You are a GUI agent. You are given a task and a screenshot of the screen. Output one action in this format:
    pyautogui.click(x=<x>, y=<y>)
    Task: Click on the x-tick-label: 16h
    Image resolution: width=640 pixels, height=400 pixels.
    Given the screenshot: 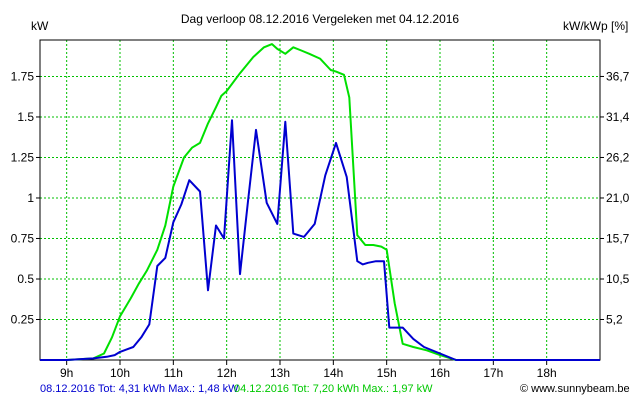 What is the action you would take?
    pyautogui.click(x=440, y=373)
    